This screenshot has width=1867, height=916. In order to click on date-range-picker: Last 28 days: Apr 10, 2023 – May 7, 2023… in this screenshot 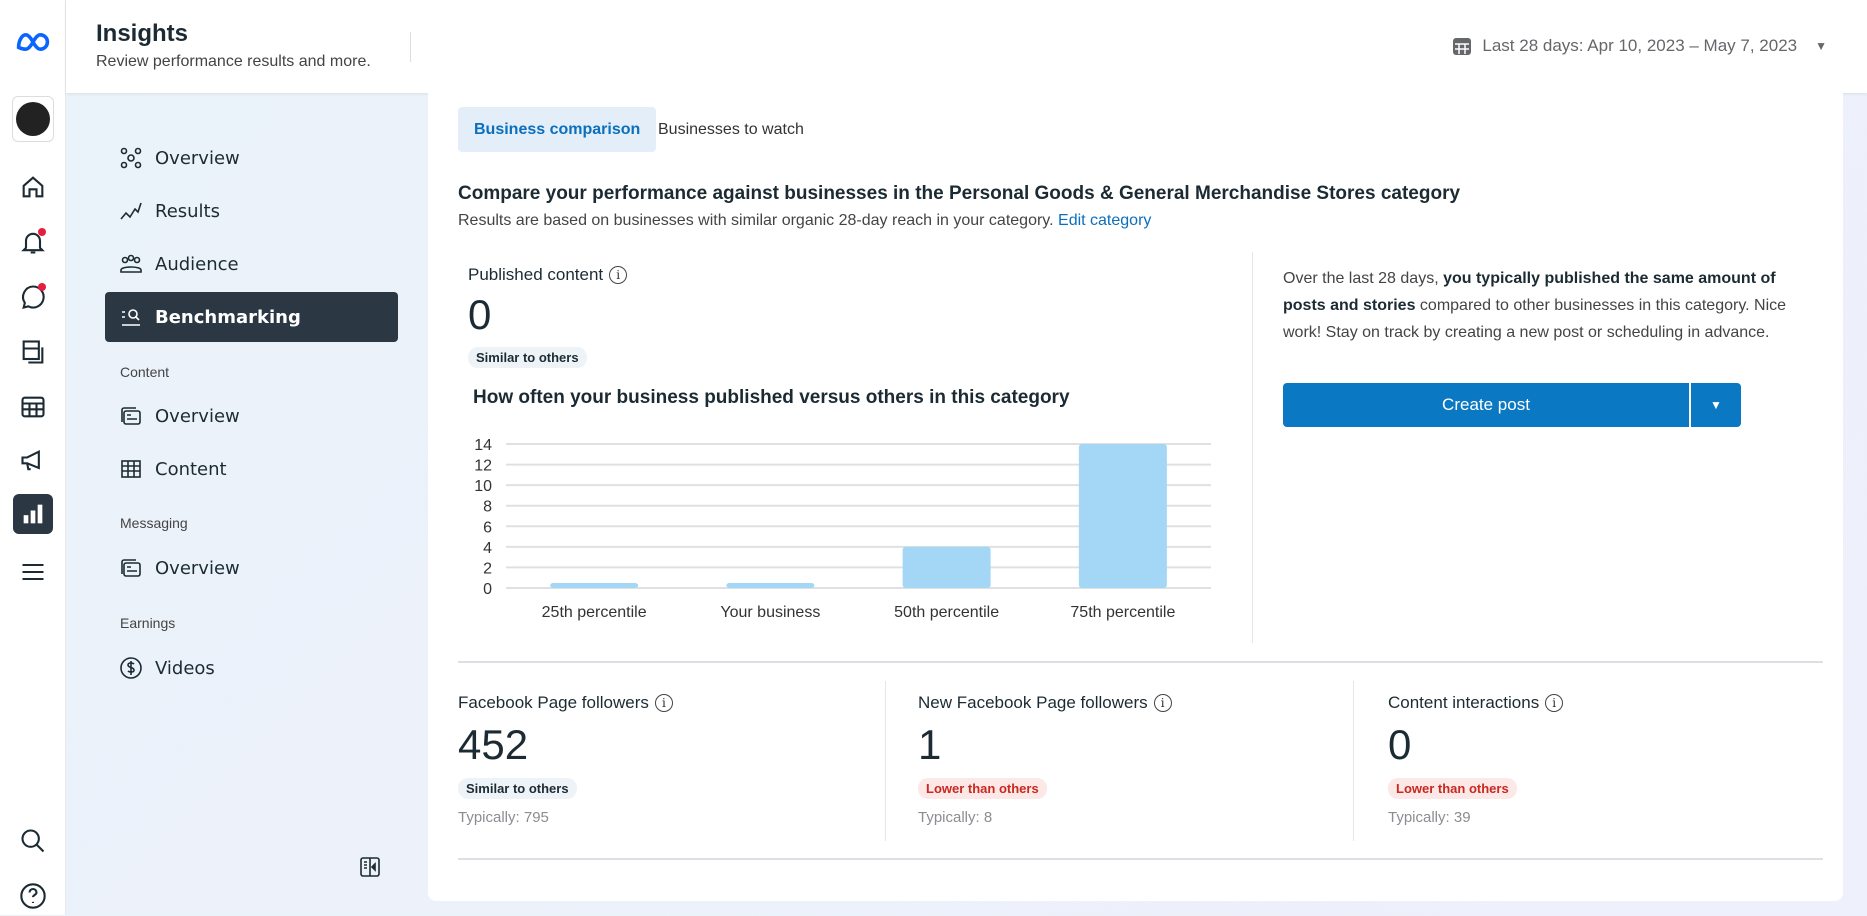, I will do `click(1639, 46)`.